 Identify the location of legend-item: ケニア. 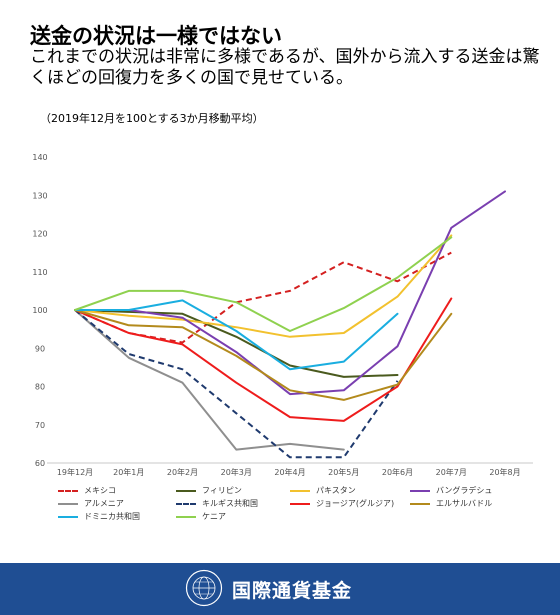
(201, 516).